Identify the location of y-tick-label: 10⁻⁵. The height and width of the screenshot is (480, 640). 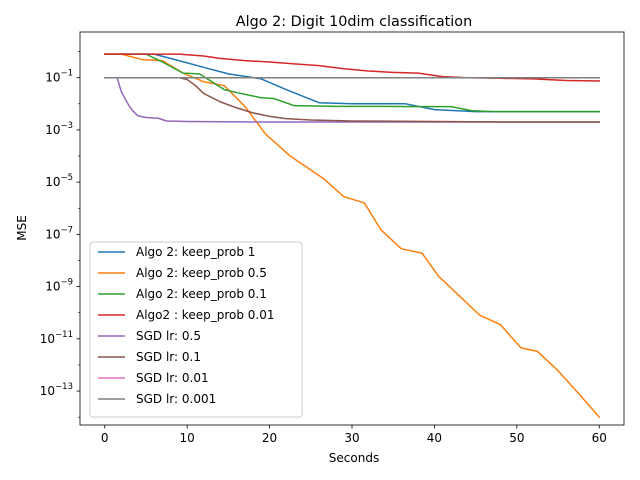
(59, 181).